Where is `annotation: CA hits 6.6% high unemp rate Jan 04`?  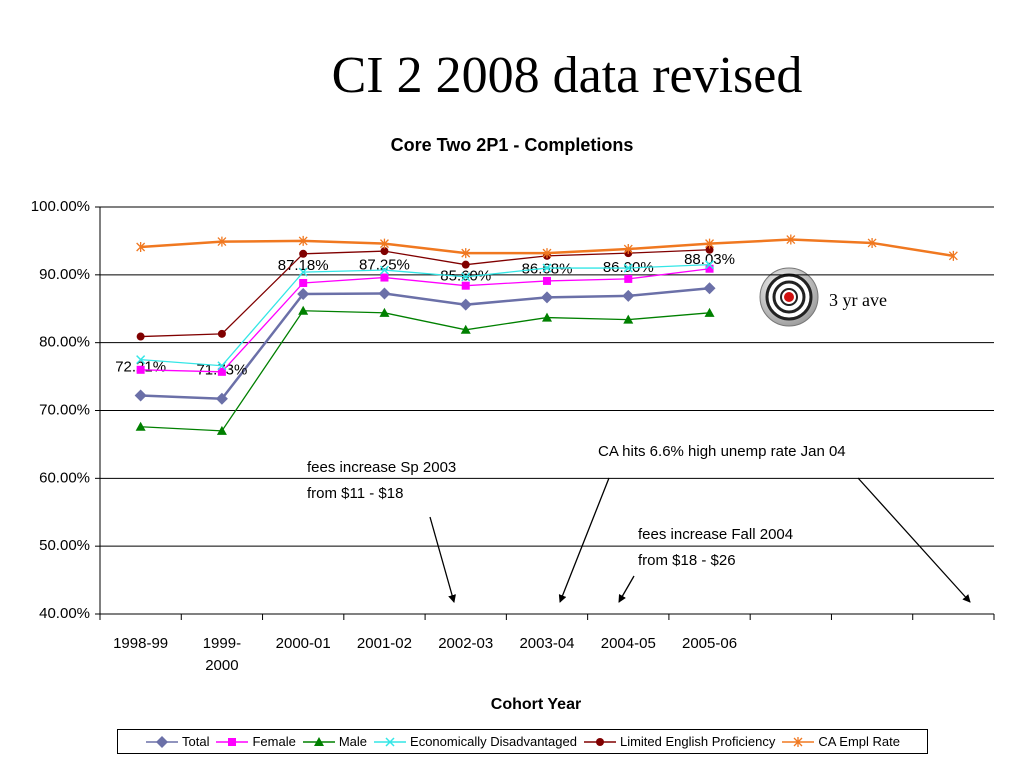
annotation: CA hits 6.6% high unemp rate Jan 04 is located at coordinates (722, 451).